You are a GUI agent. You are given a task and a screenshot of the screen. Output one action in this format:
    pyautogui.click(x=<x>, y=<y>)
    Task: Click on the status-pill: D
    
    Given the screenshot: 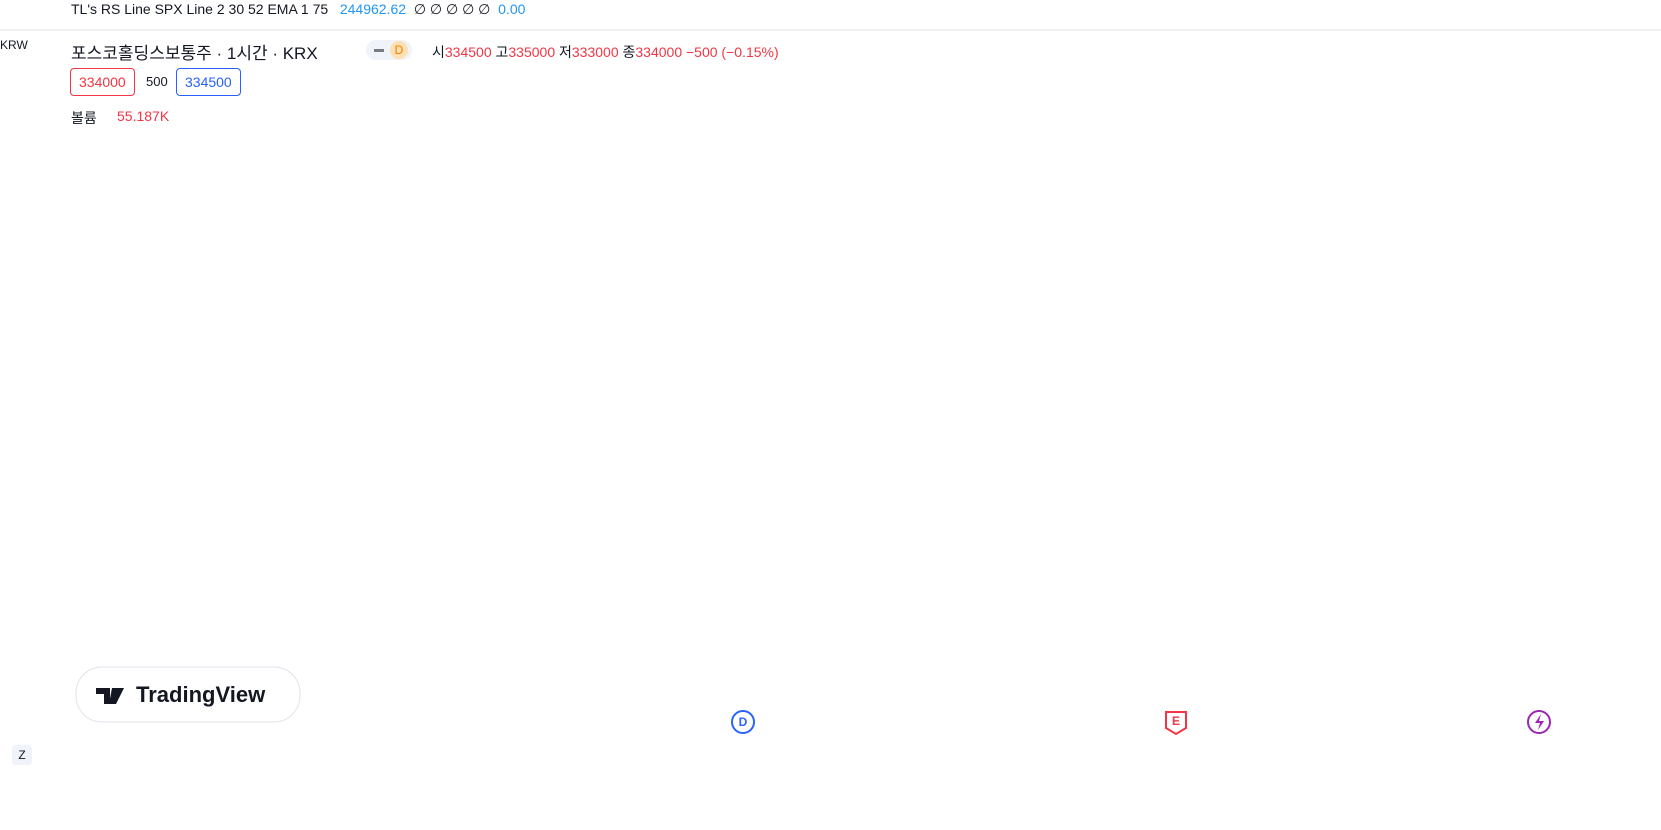 What is the action you would take?
    pyautogui.click(x=389, y=50)
    